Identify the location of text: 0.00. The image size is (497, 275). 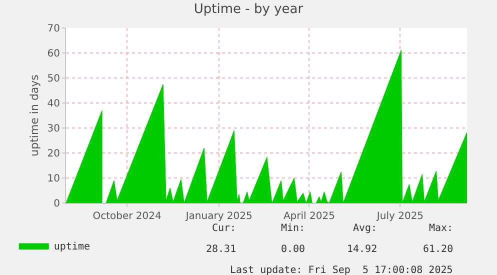
(293, 249).